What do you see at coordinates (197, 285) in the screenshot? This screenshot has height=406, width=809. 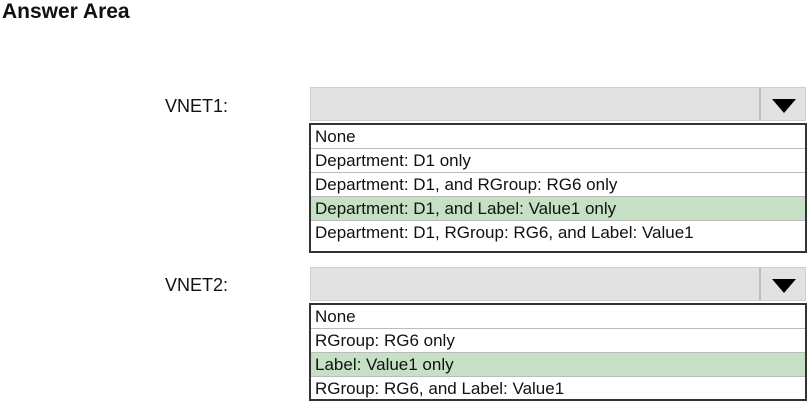 I see `vnet2-label: VNET2:` at bounding box center [197, 285].